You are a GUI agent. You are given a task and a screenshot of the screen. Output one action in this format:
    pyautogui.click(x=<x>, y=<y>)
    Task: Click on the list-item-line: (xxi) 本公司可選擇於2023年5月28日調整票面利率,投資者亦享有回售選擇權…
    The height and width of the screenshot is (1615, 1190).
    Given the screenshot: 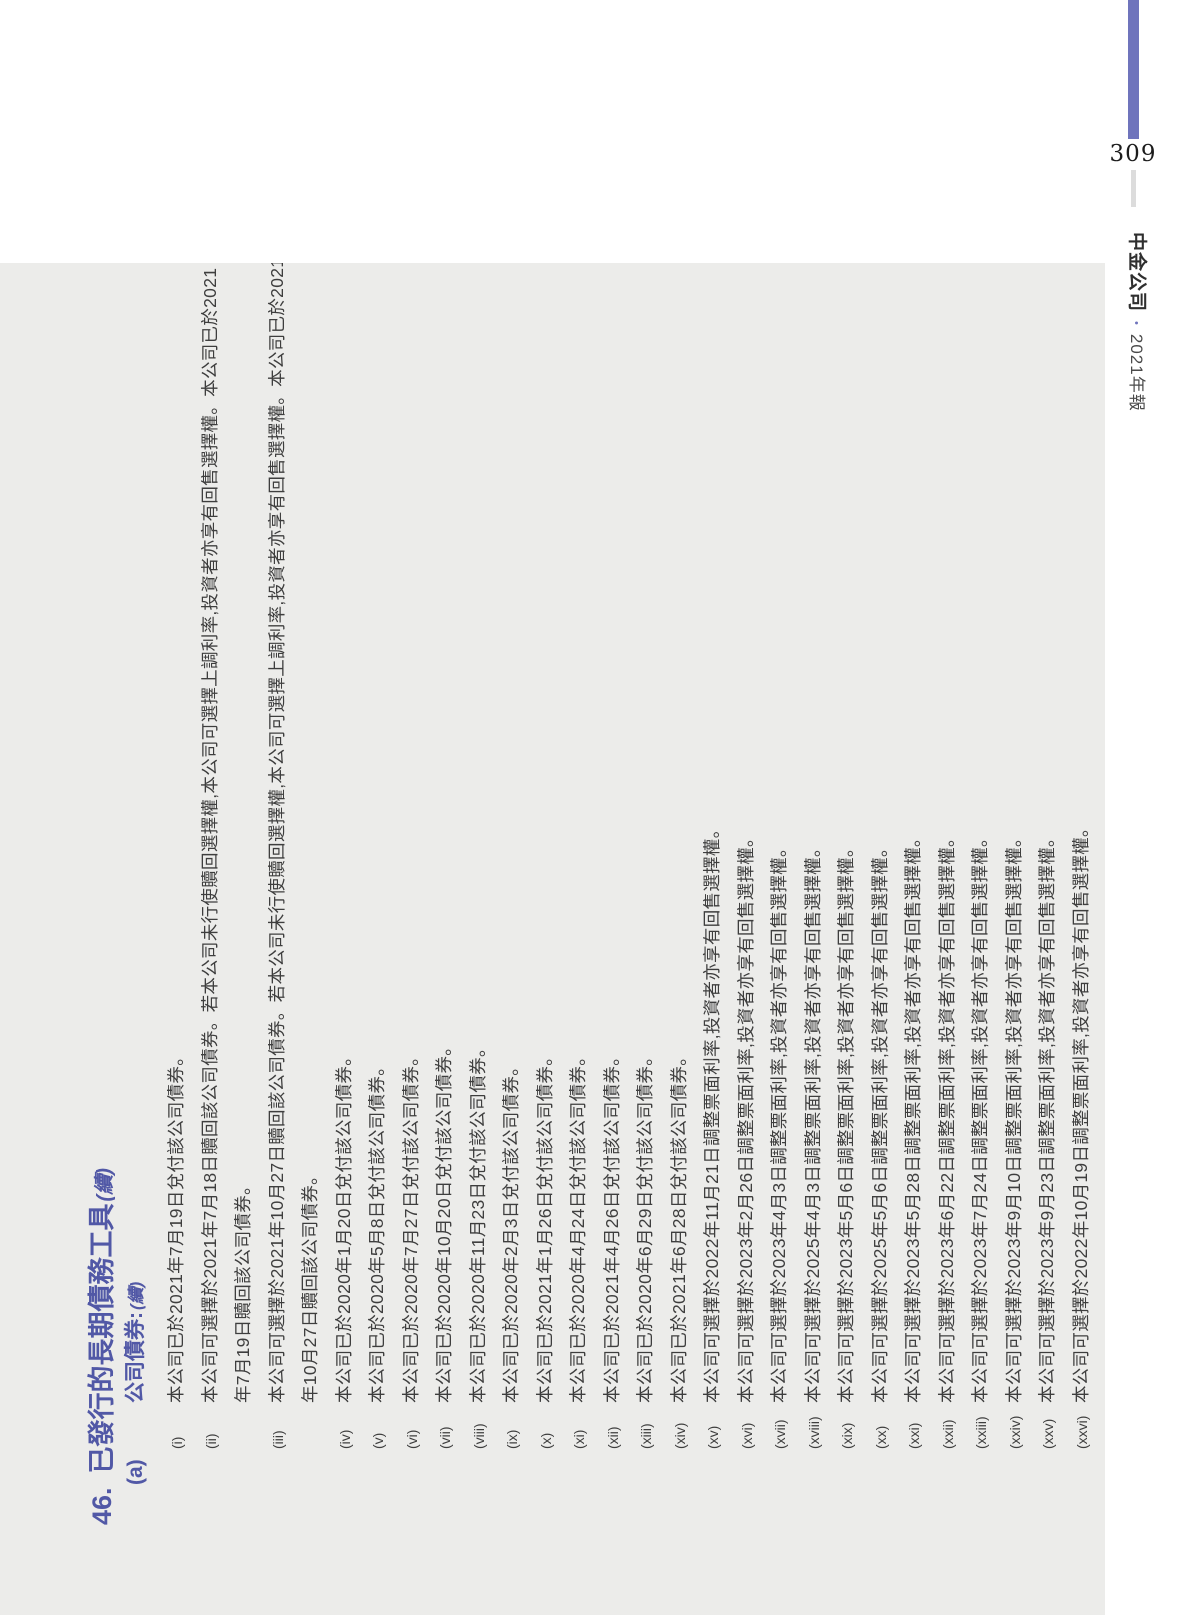 What is the action you would take?
    pyautogui.click(x=917, y=856)
    